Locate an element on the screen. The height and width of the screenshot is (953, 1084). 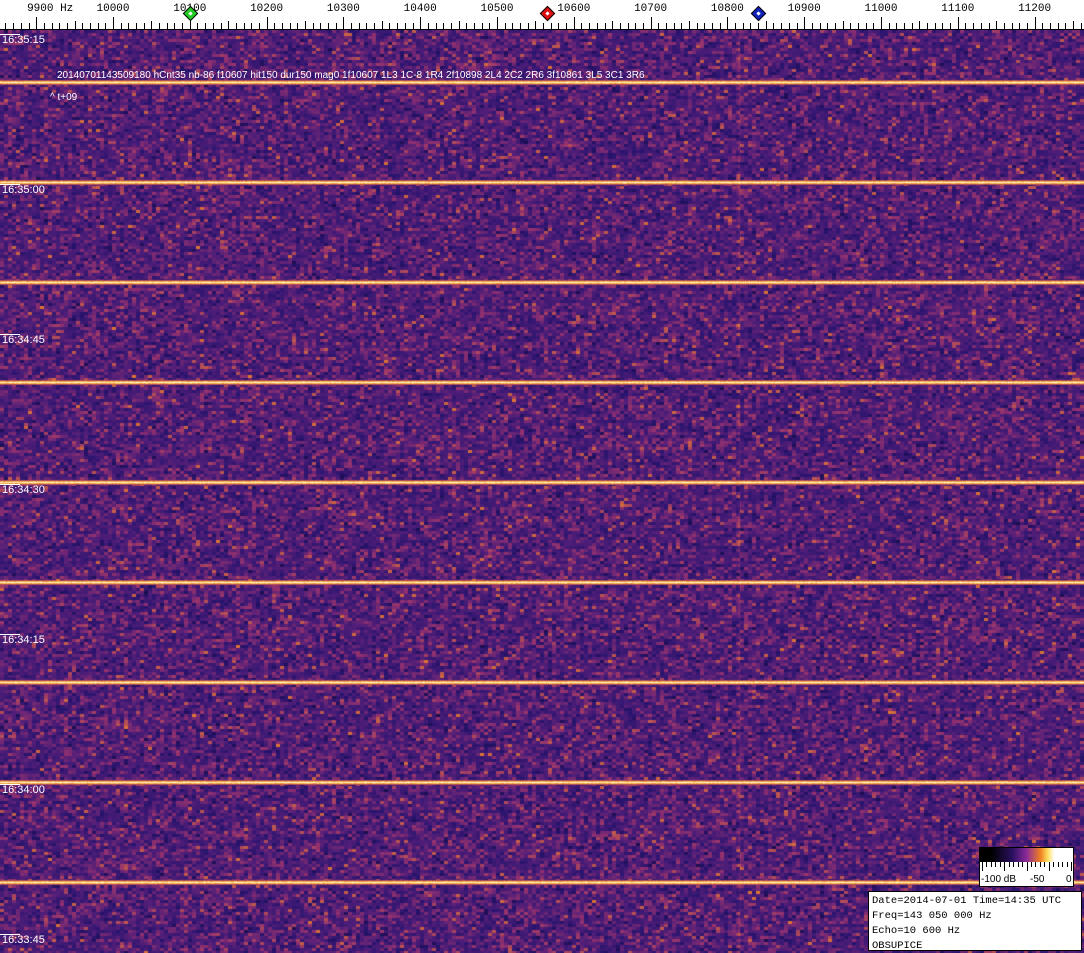
colorbar-label-mid: -50 is located at coordinates (1037, 879).